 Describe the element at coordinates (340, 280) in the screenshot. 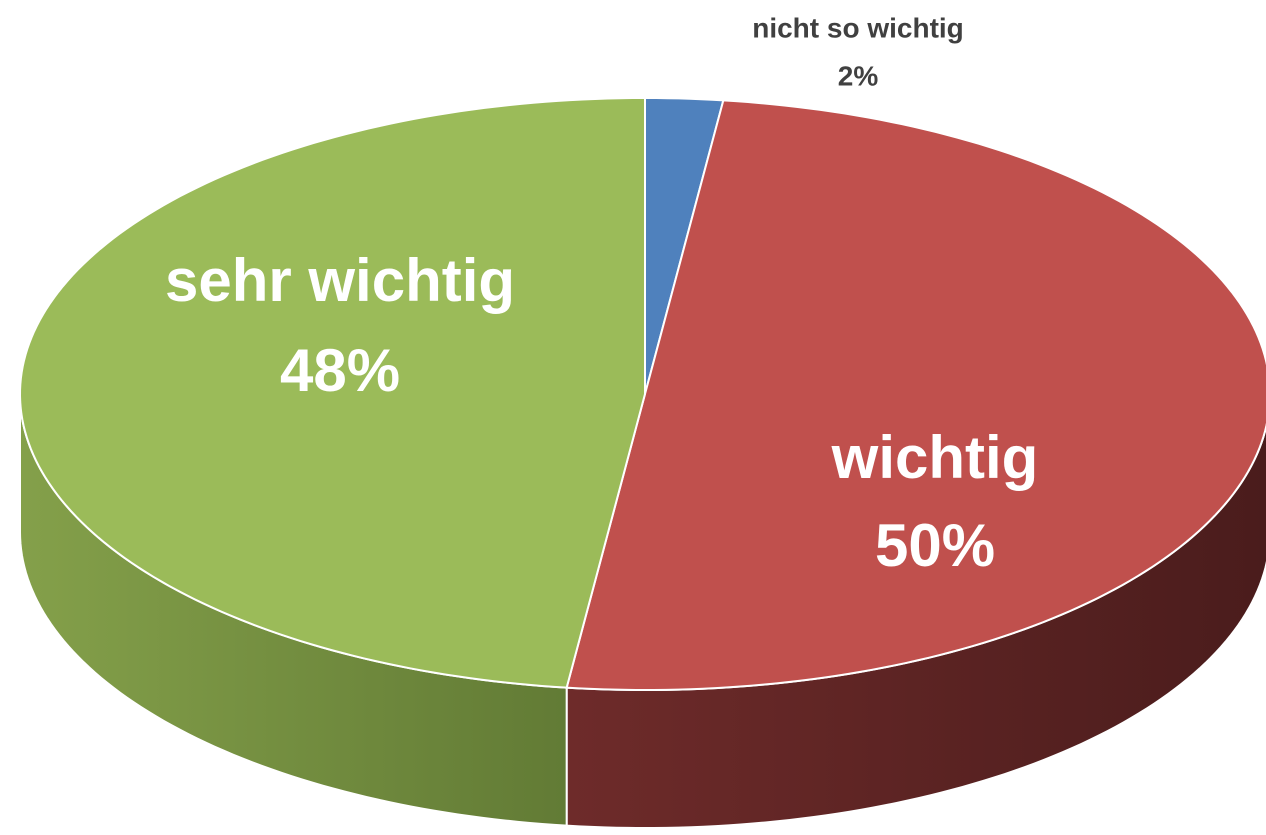

I see `category-label: sehr wichtig` at that location.